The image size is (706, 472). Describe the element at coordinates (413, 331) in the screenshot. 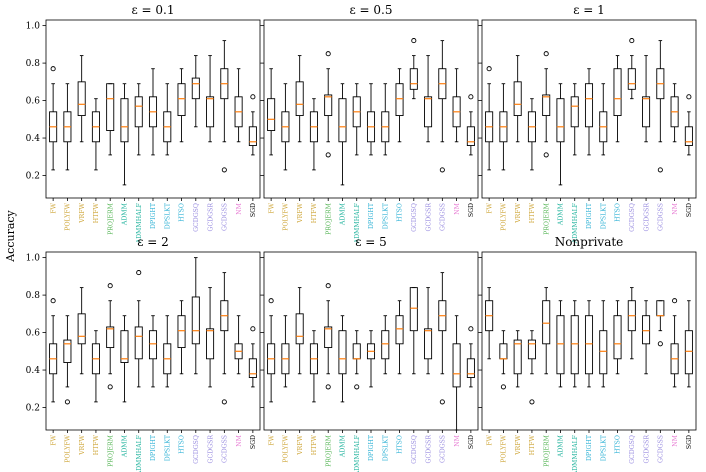

I see `box-gcdgsq` at that location.